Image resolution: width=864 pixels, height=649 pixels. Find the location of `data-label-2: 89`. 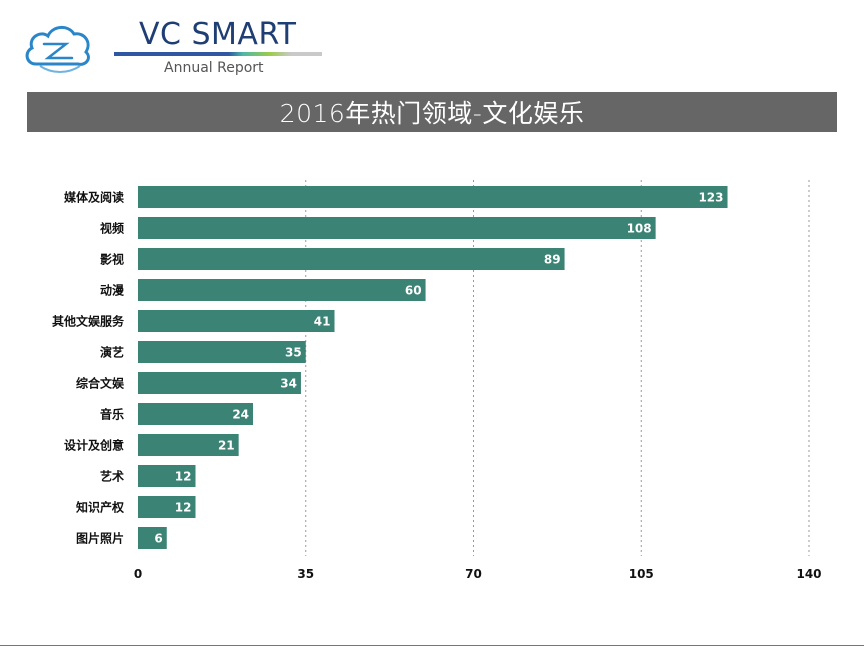

data-label-2: 89 is located at coordinates (552, 260).